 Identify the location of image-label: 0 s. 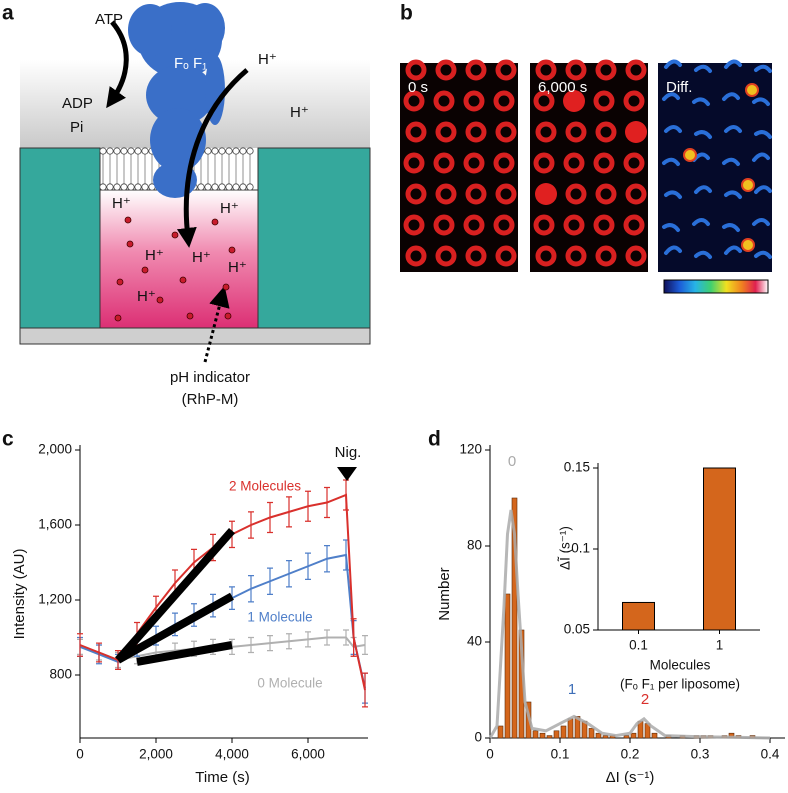
(418, 87).